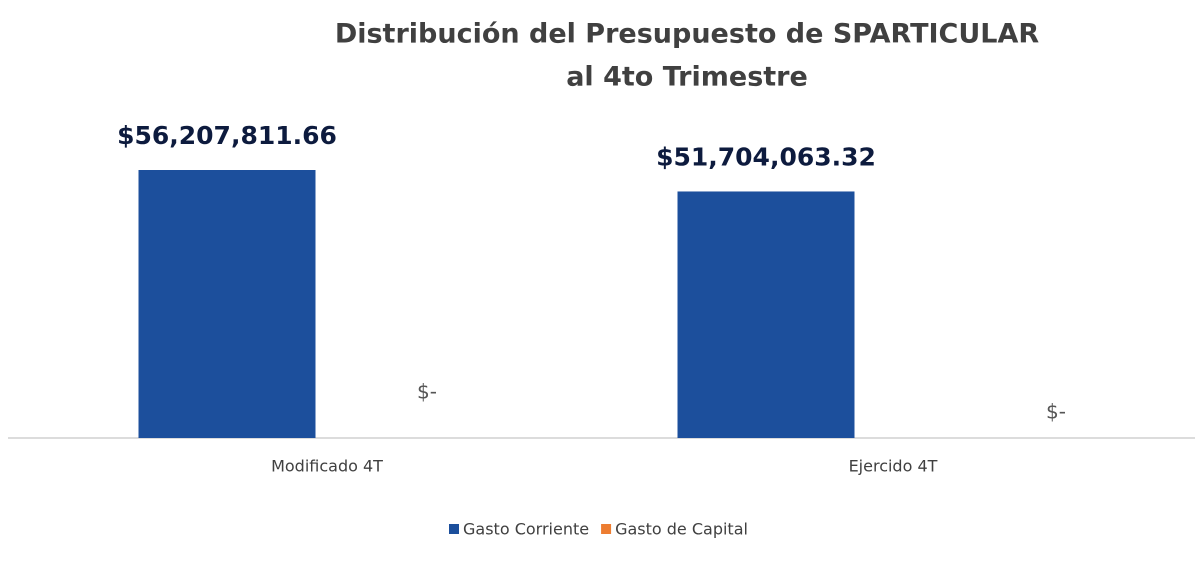 The image size is (1204, 576). What do you see at coordinates (681, 529) in the screenshot?
I see `legend-label: Gasto de Capital` at bounding box center [681, 529].